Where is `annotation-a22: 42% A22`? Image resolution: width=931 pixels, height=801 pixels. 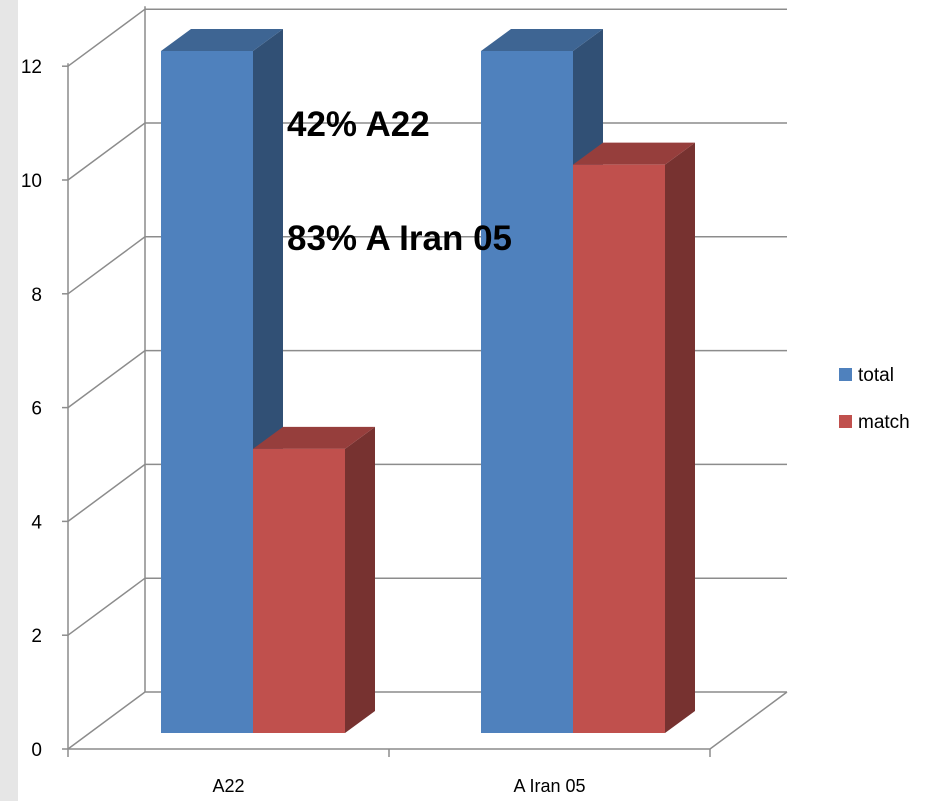 annotation-a22: 42% A22 is located at coordinates (358, 124).